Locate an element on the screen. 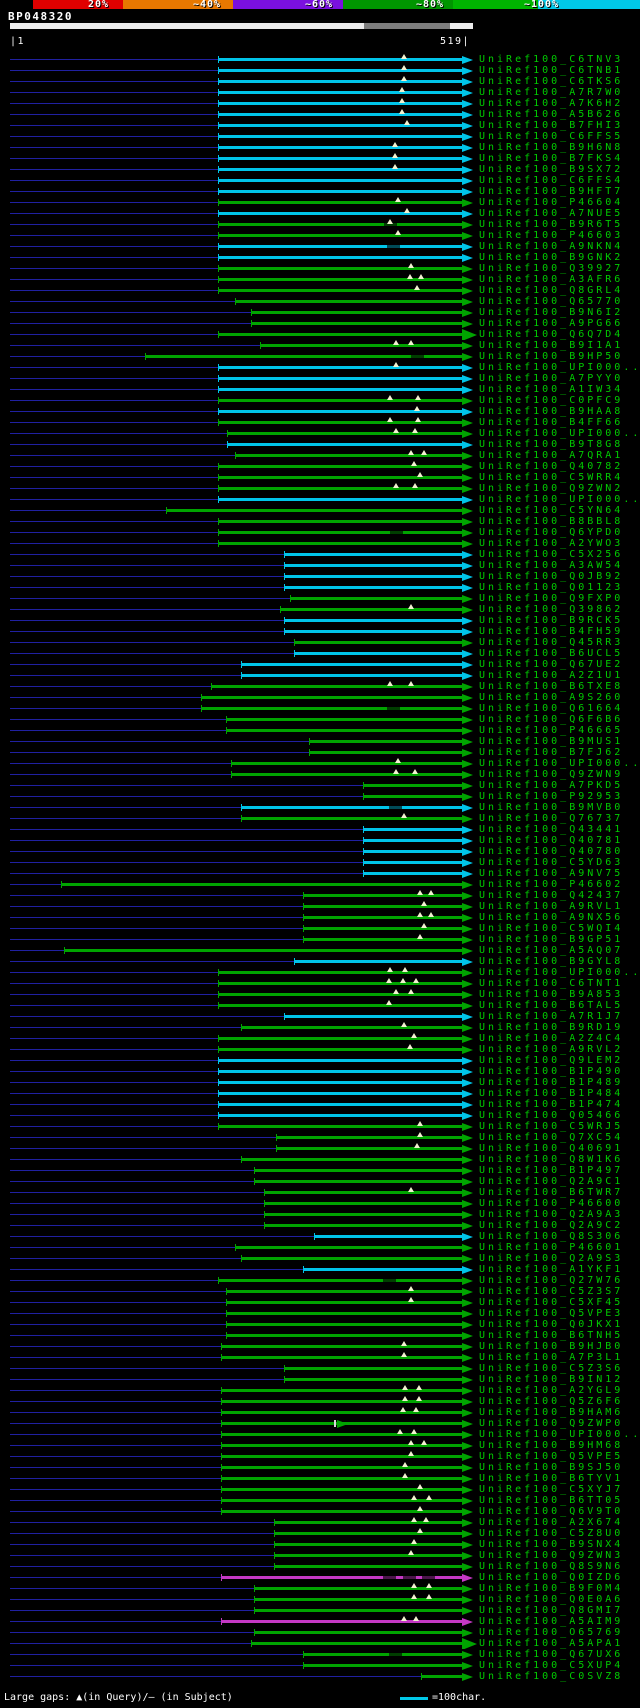 The width and height of the screenshot is (640, 1708). hit-label: UniRef100_C5WRJ5 is located at coordinates (551, 1126).